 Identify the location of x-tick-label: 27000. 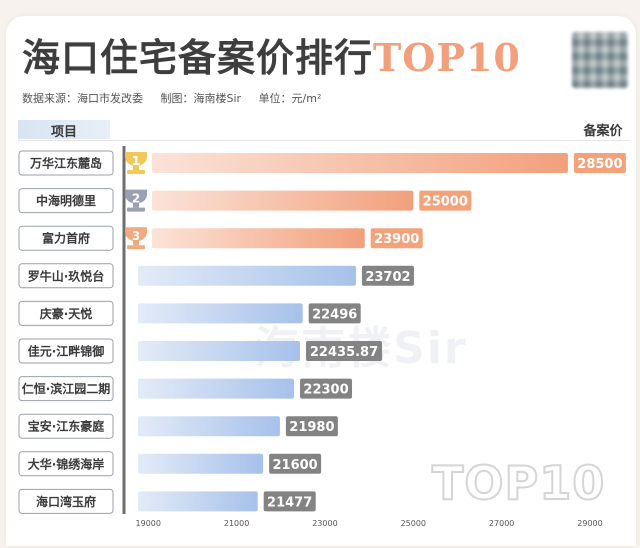
(501, 523).